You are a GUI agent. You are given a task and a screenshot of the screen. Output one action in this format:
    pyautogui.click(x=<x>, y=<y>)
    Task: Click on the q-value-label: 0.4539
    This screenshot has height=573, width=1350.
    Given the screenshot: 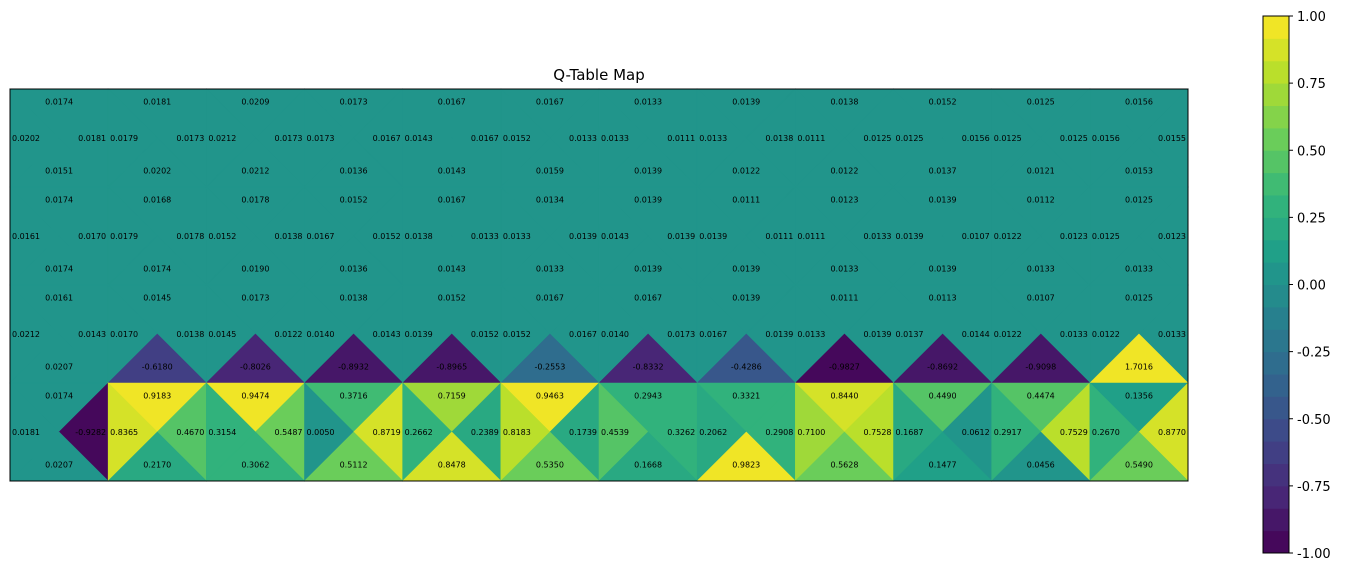 What is the action you would take?
    pyautogui.click(x=615, y=432)
    